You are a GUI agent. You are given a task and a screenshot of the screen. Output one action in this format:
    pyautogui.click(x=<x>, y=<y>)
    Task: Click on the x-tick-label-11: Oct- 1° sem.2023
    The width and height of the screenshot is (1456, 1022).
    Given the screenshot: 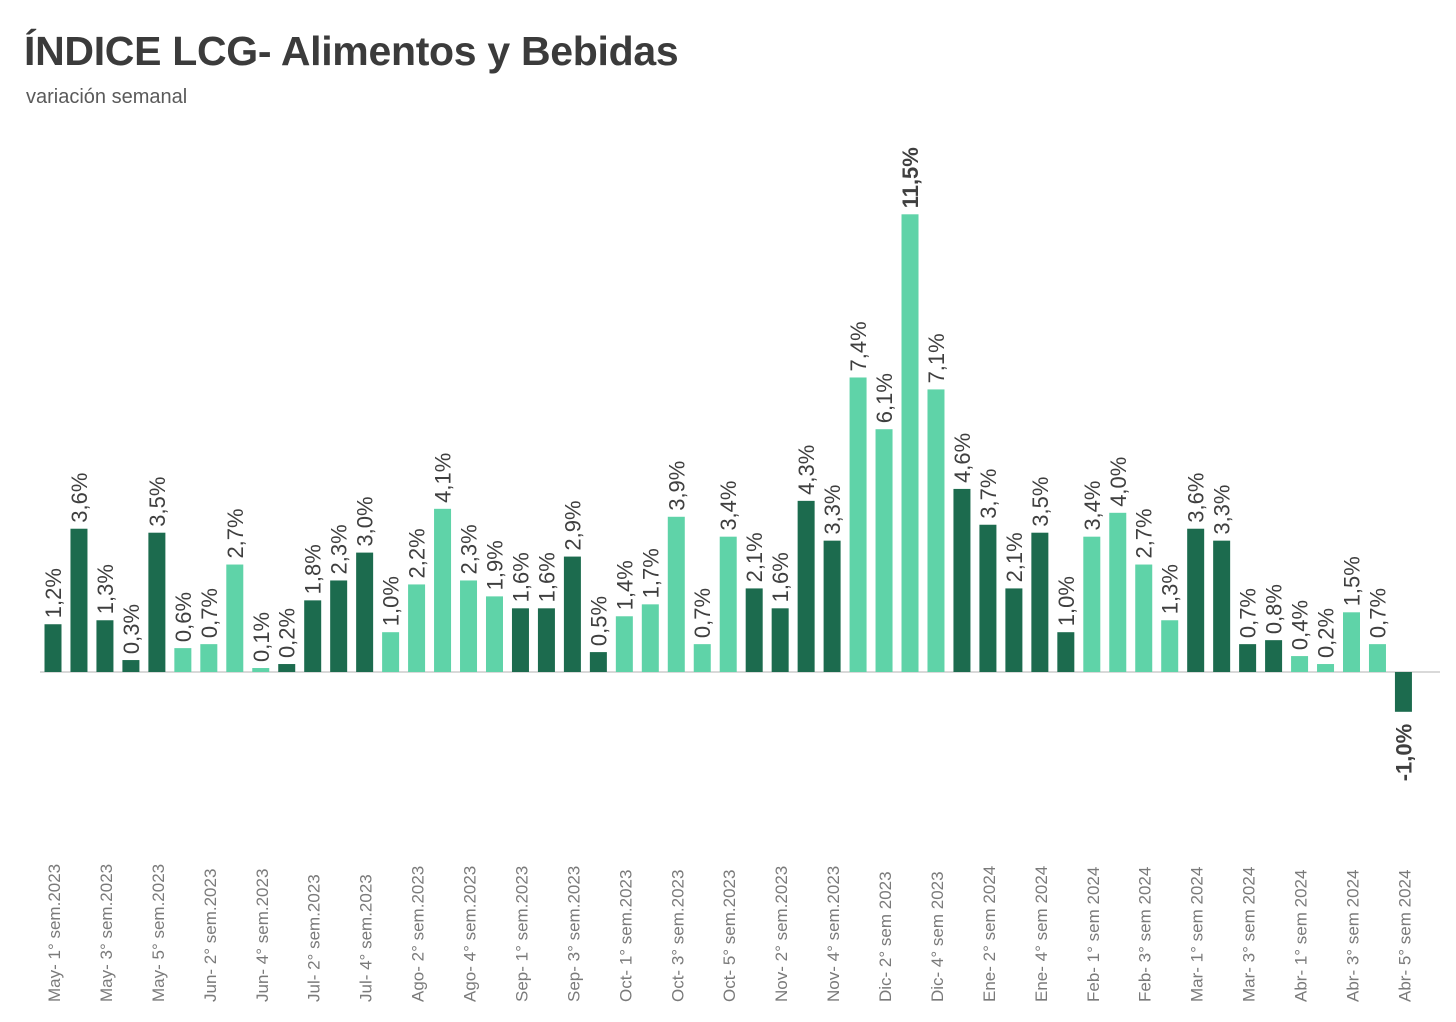 What is the action you would take?
    pyautogui.click(x=625, y=936)
    